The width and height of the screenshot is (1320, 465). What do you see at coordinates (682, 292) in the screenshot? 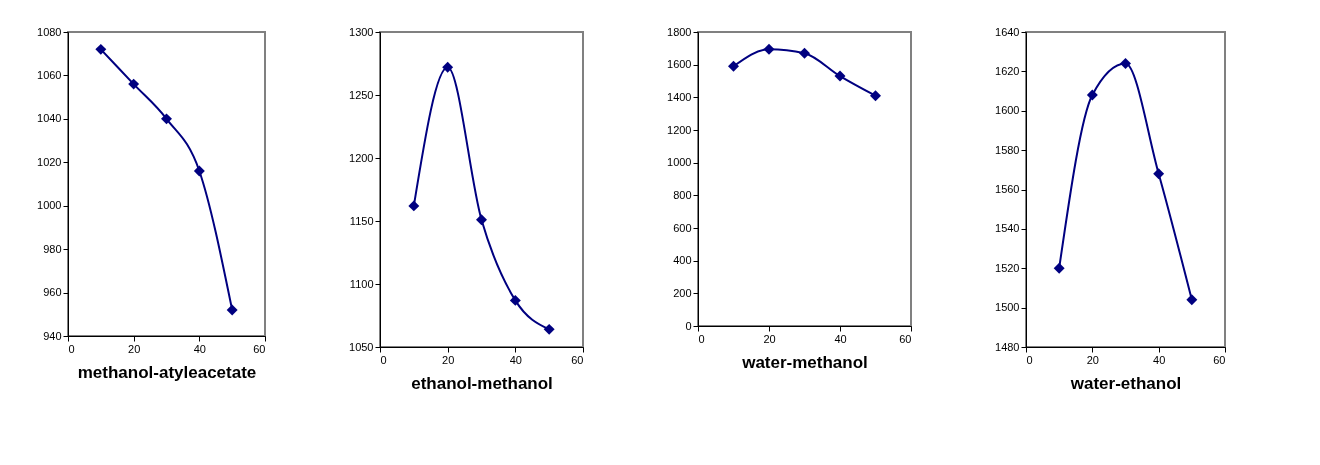
I see `y-tick-label: 200` at bounding box center [682, 292].